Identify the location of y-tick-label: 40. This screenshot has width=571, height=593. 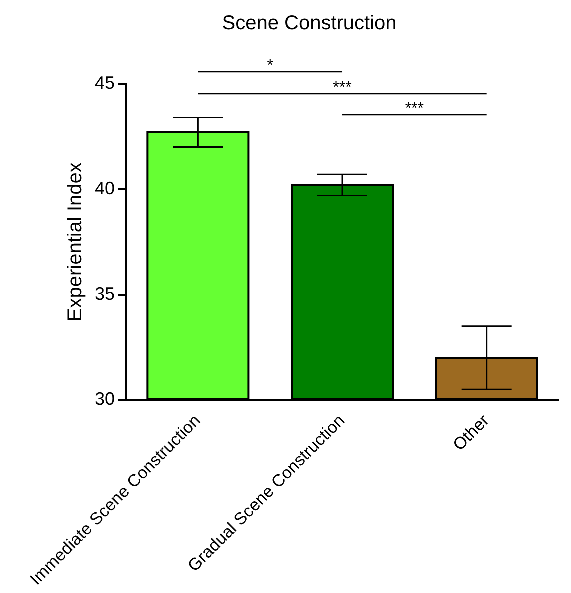
(105, 188).